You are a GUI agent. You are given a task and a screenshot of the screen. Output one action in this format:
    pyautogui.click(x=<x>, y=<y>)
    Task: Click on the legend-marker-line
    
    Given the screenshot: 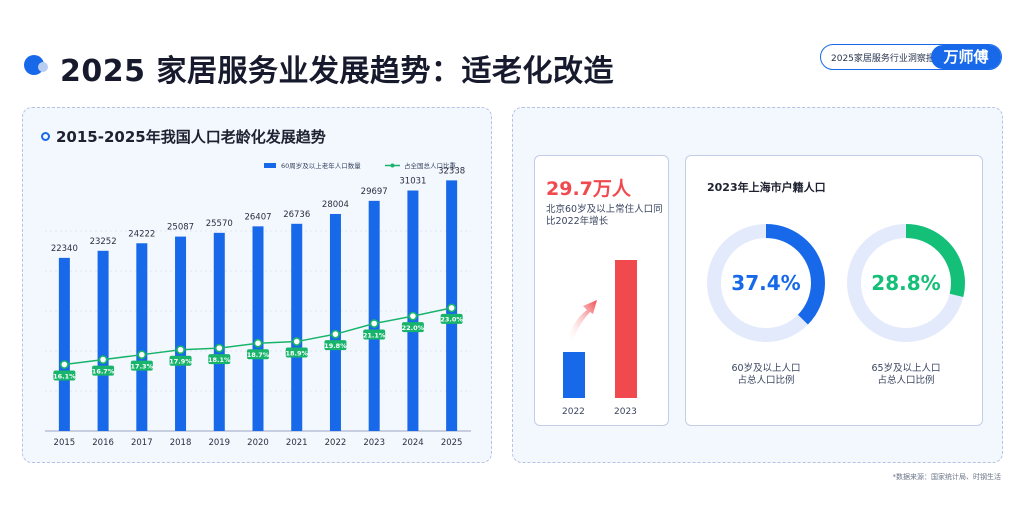 What is the action you would take?
    pyautogui.click(x=392, y=165)
    